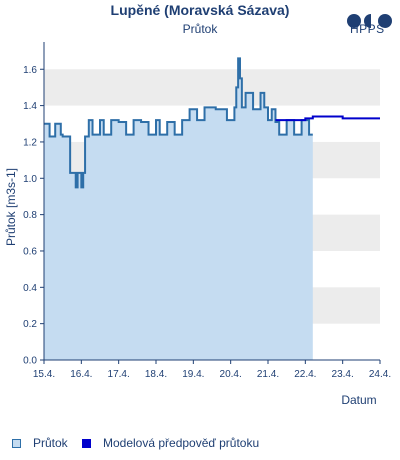 Image resolution: width=400 pixels, height=460 pixels. I want to click on y-tick-label: 0.8, so click(30, 215).